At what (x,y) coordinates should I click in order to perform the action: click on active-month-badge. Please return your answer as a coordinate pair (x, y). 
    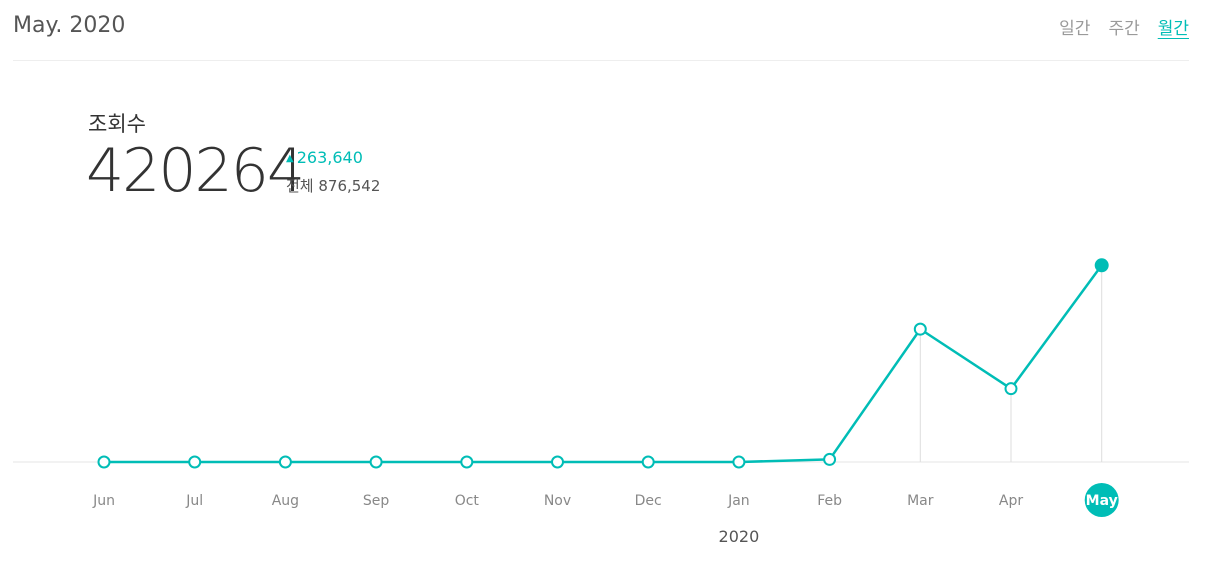
    Looking at the image, I should click on (1101, 500).